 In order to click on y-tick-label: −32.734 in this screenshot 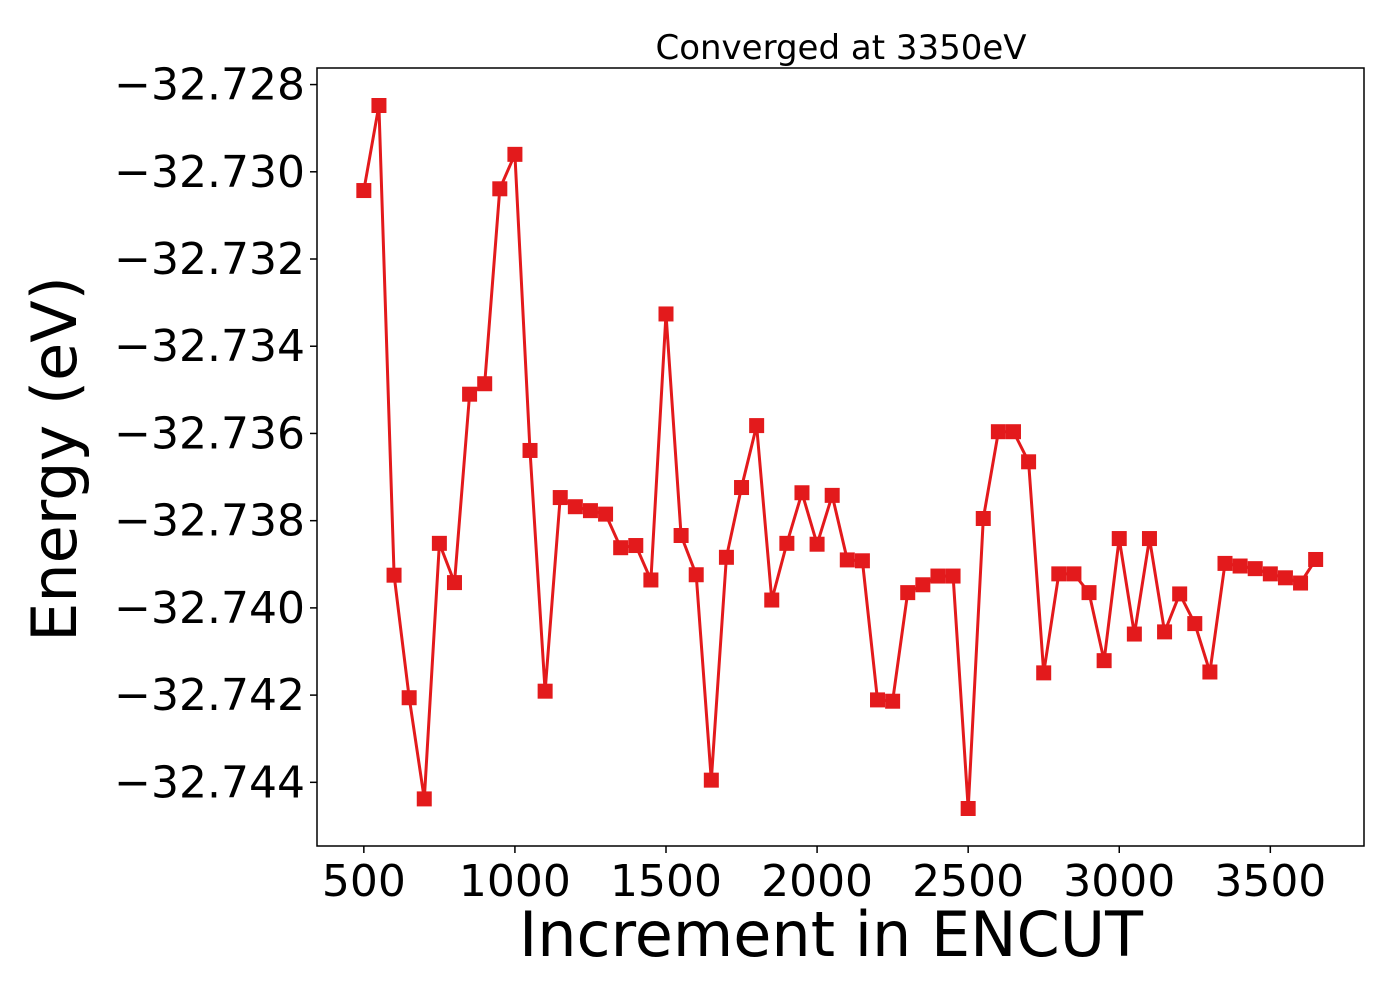, I will do `click(209, 346)`.